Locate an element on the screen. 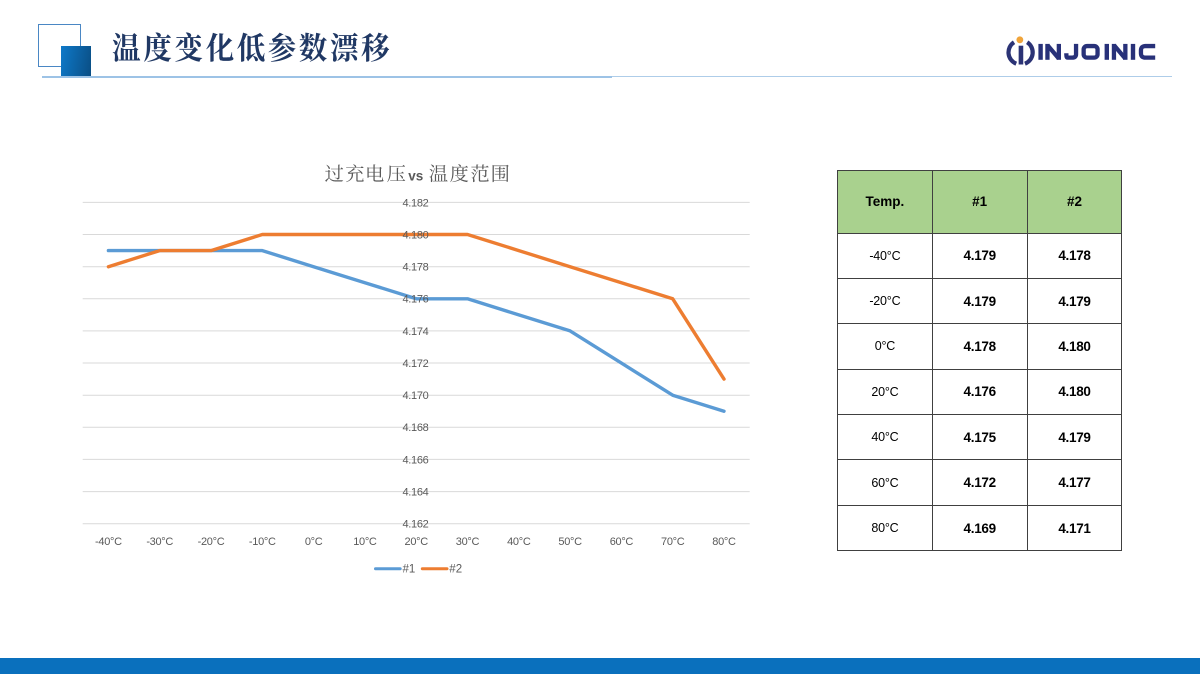 This screenshot has width=1200, height=674. svg-text: 4.176 is located at coordinates (415, 300).